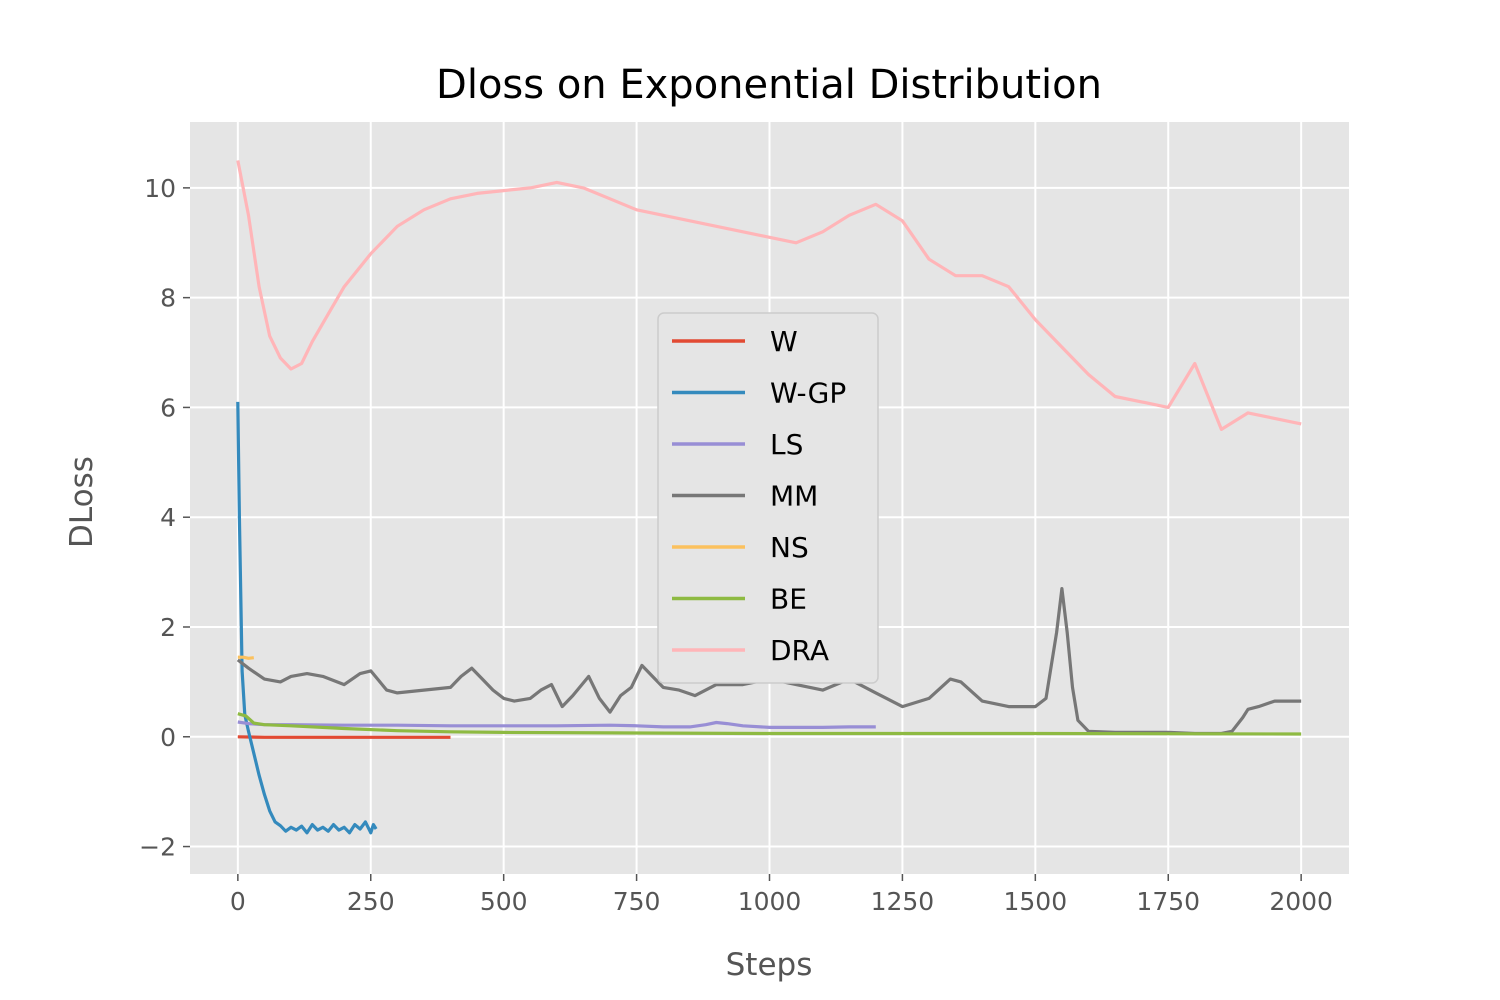  I want to click on y-tick-label: 0, so click(168, 737).